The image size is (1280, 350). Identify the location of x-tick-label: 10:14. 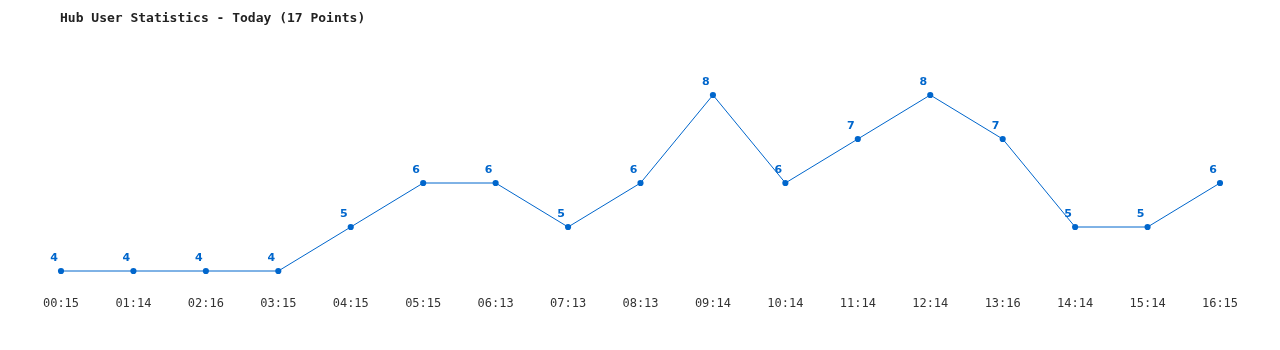
(785, 303).